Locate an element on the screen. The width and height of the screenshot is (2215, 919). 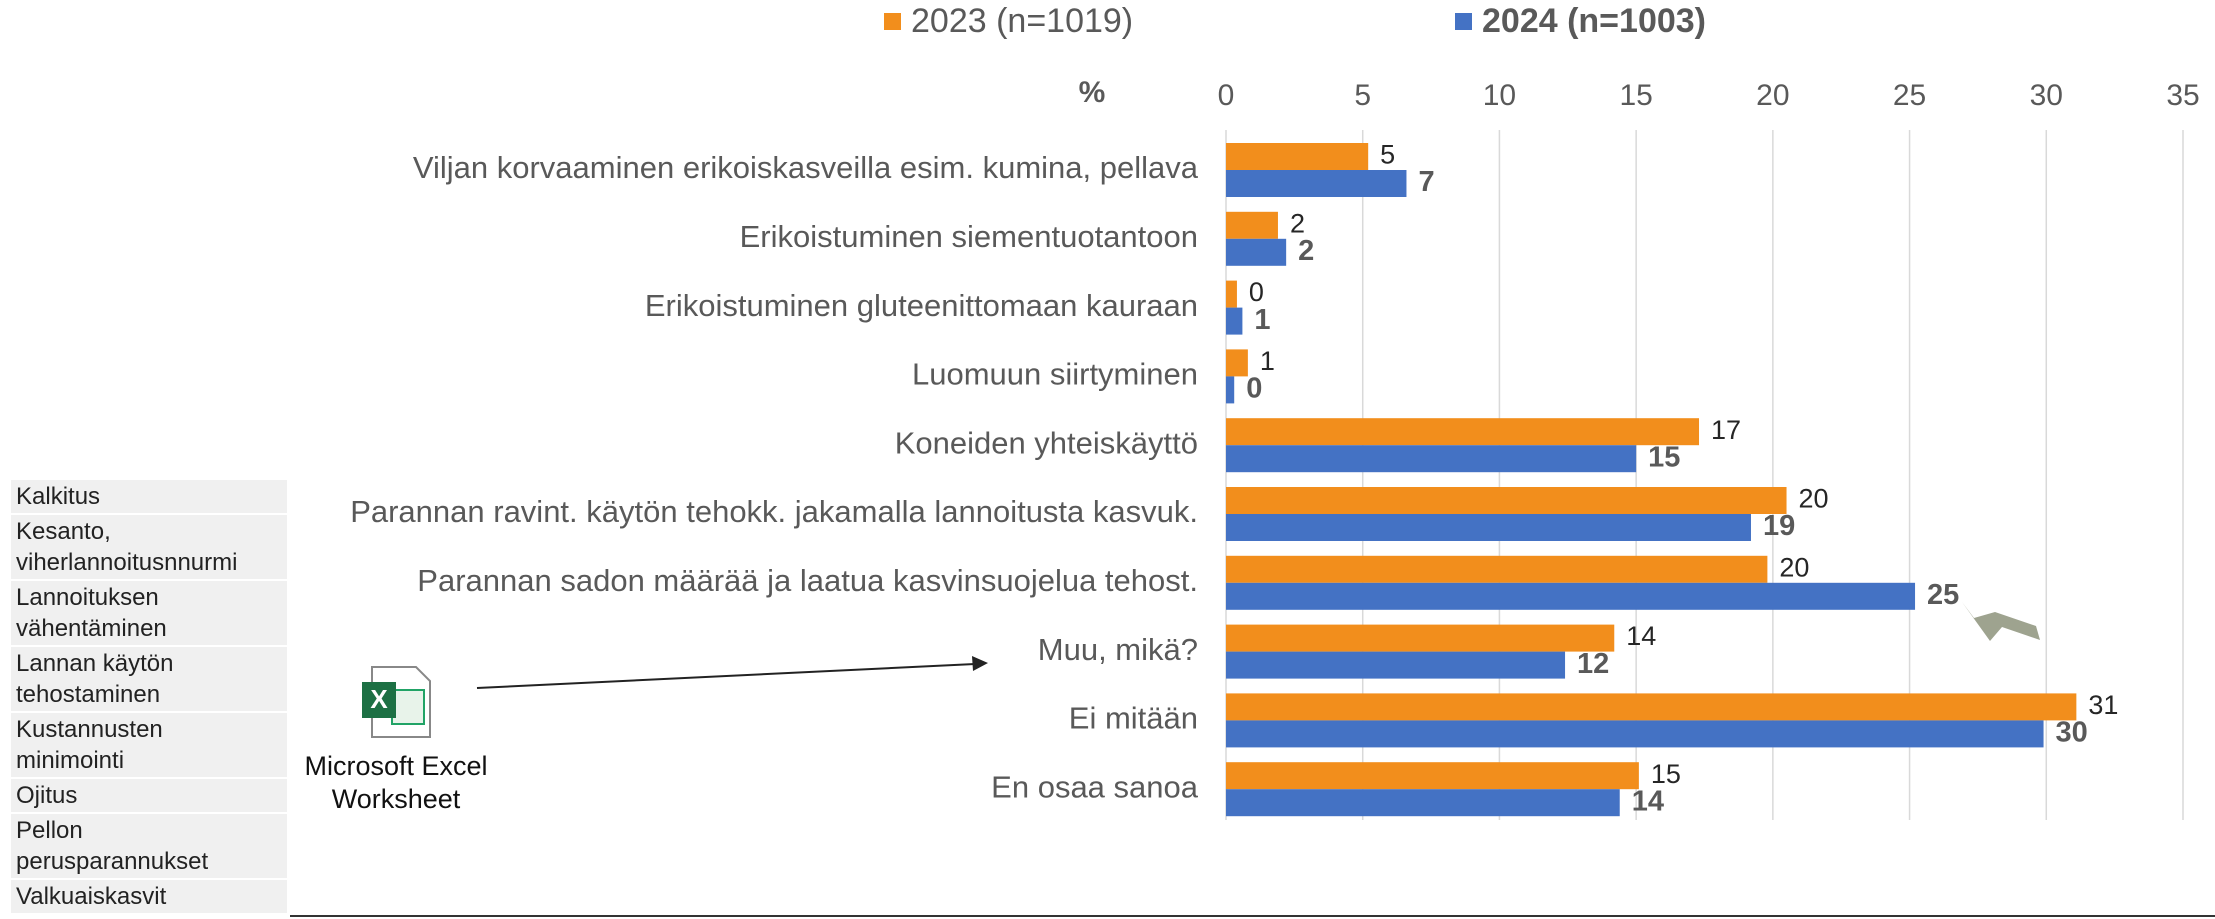
list-item-text: Ojitus is located at coordinates (46, 795).